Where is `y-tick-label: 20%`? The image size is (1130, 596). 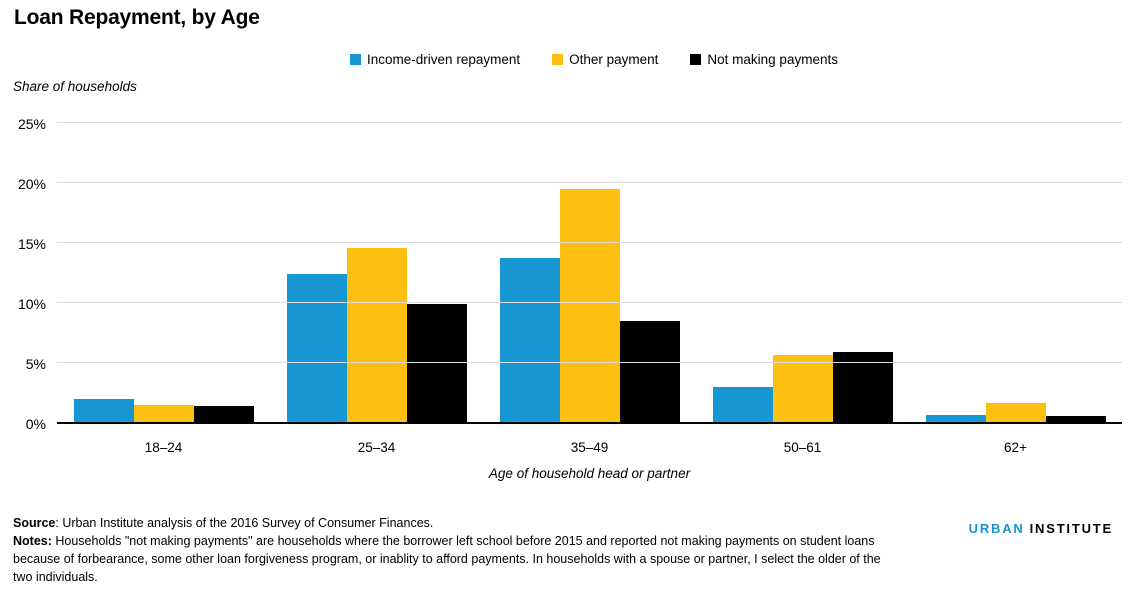
y-tick-label: 20% is located at coordinates (31, 184).